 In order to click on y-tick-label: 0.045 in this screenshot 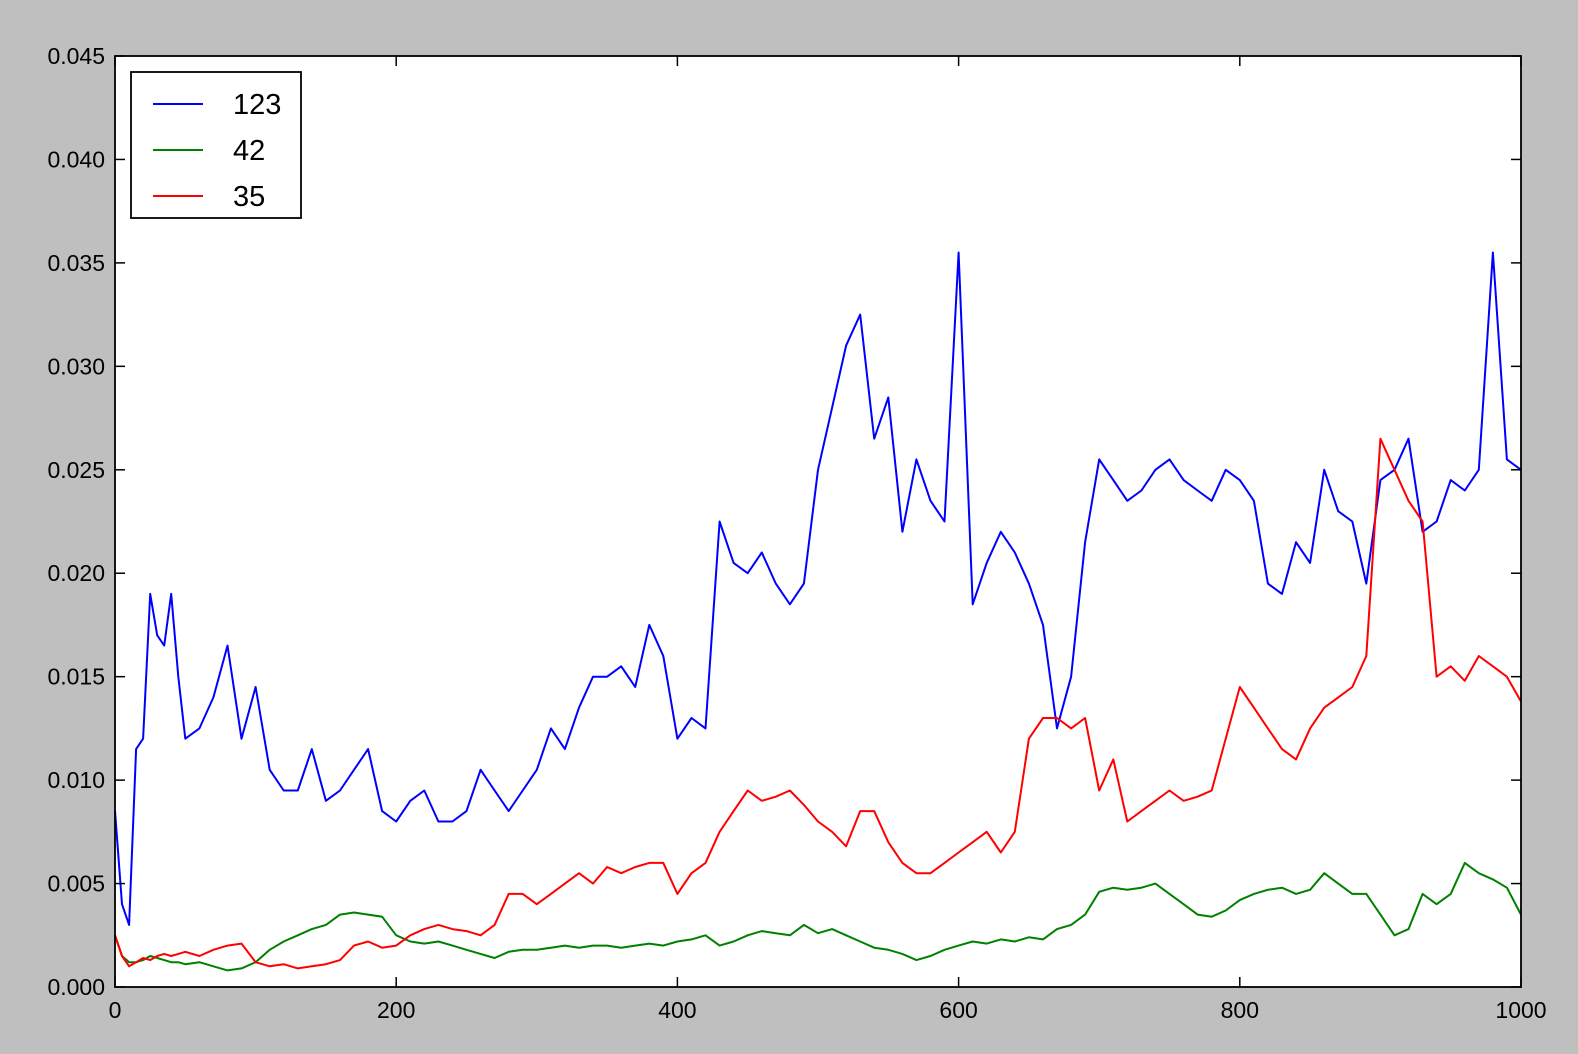, I will do `click(76, 56)`.